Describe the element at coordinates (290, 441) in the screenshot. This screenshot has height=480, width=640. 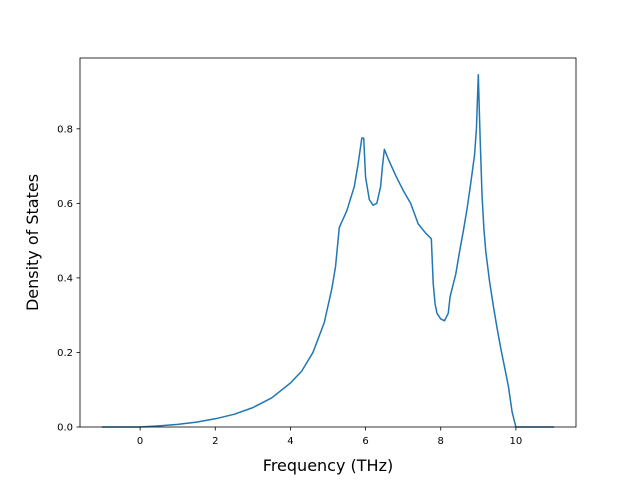
I see `x-tick-label: 4` at that location.